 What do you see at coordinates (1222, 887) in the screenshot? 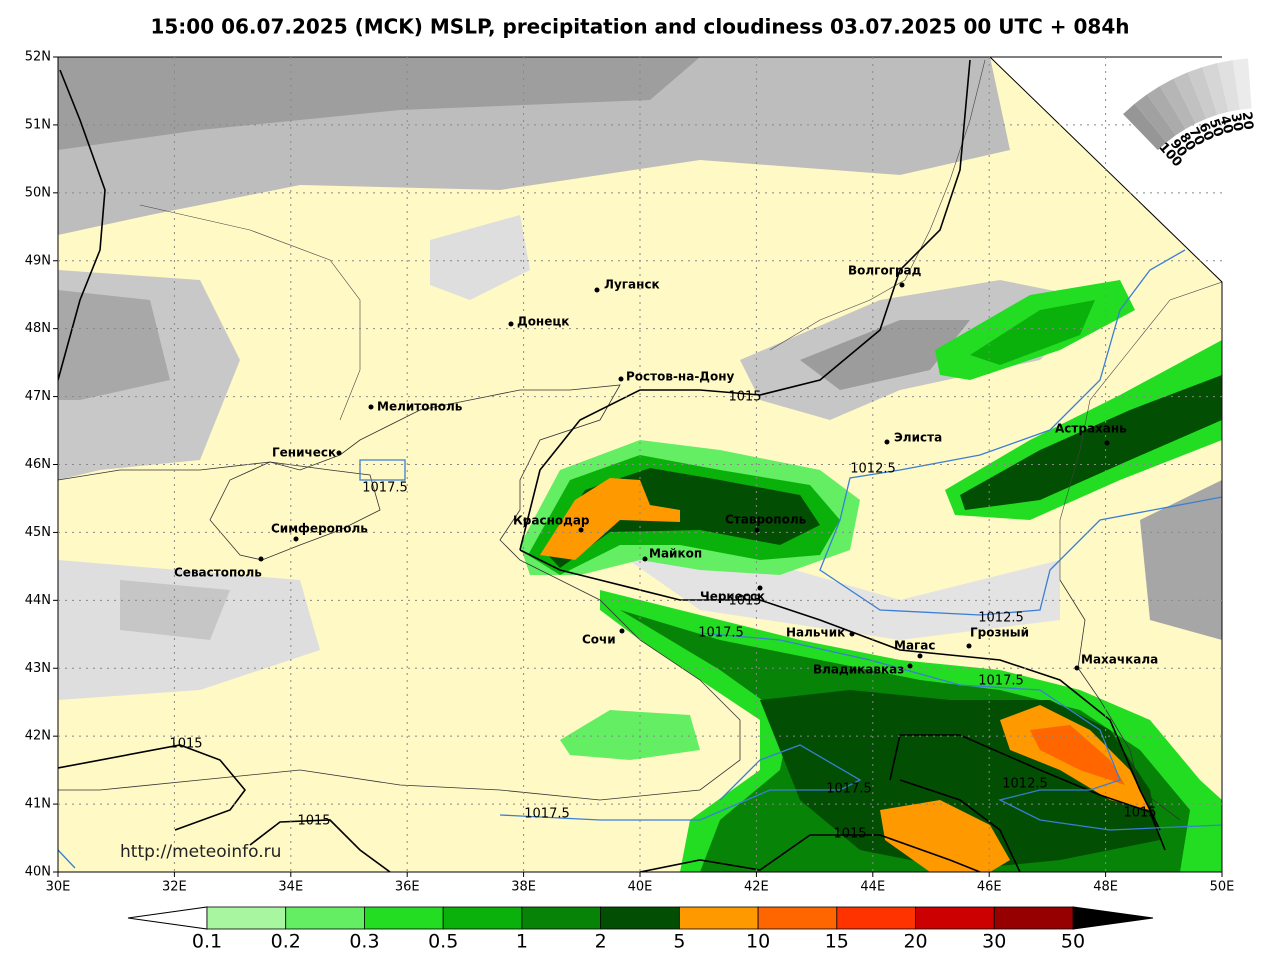
I see `lon-label: 50E` at bounding box center [1222, 887].